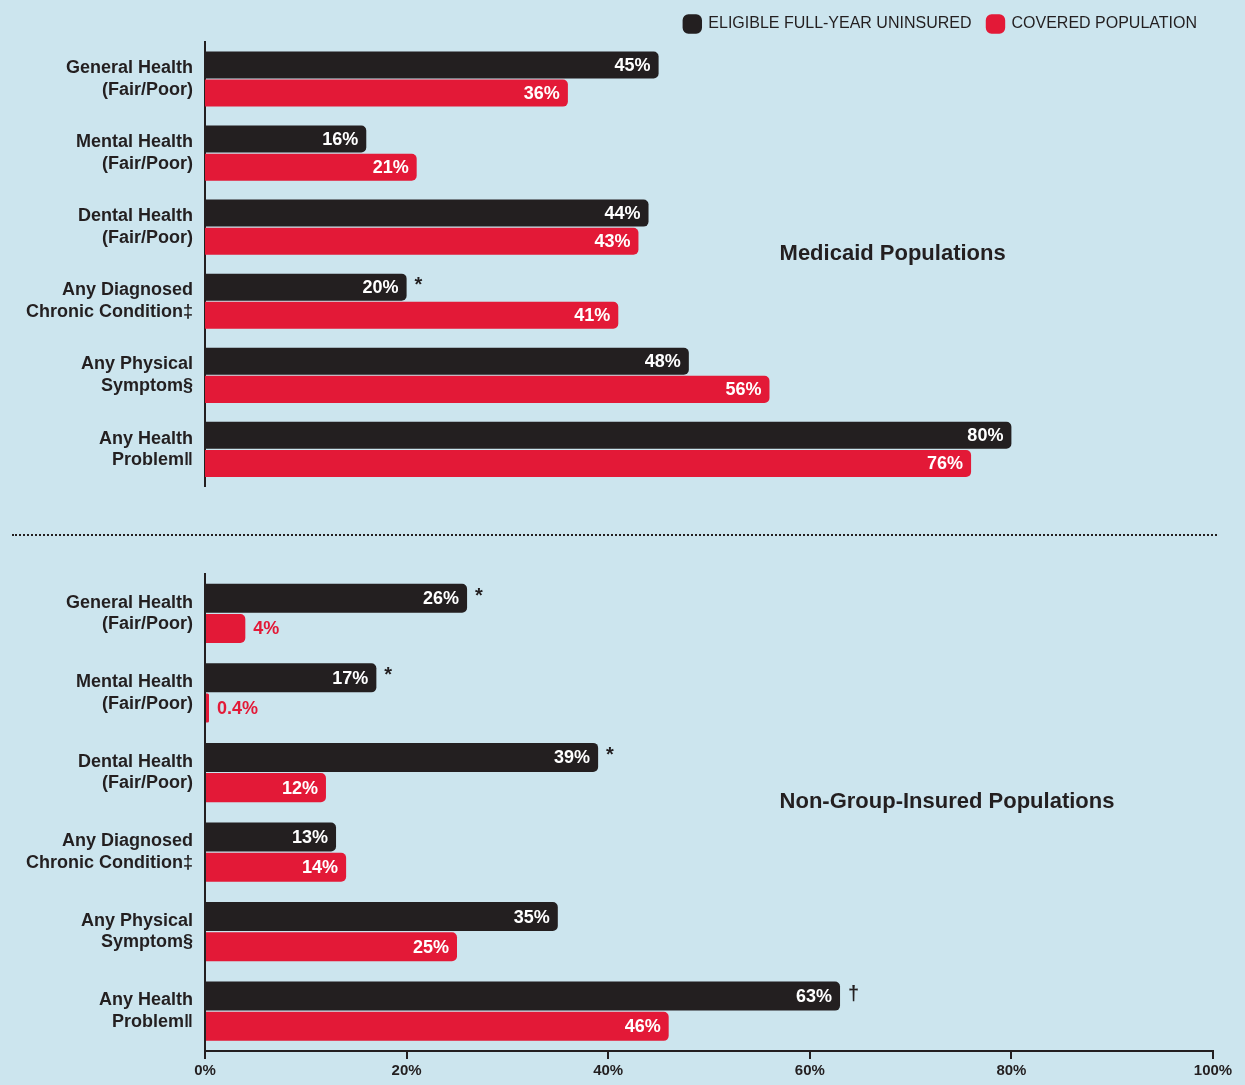 This screenshot has width=1245, height=1085. What do you see at coordinates (266, 628) in the screenshot?
I see `data-label: 4%` at bounding box center [266, 628].